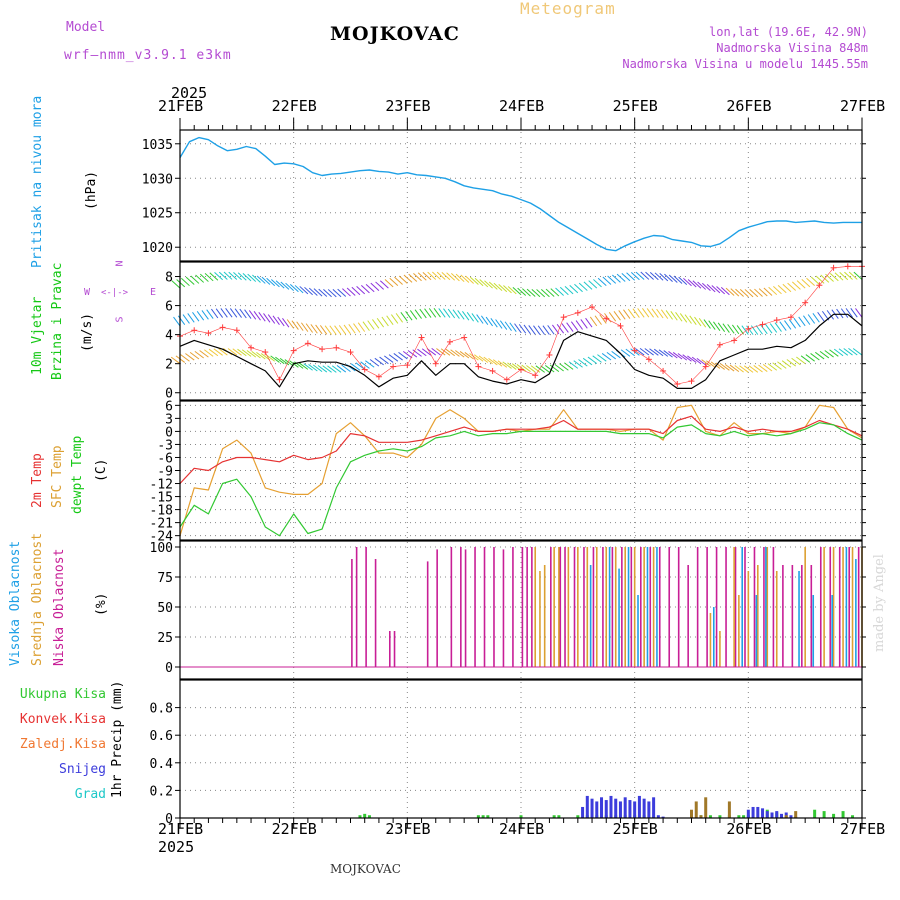 This screenshot has width=900, height=900. Describe the element at coordinates (161, 511) in the screenshot. I see `temp-tick-label: -18` at that location.